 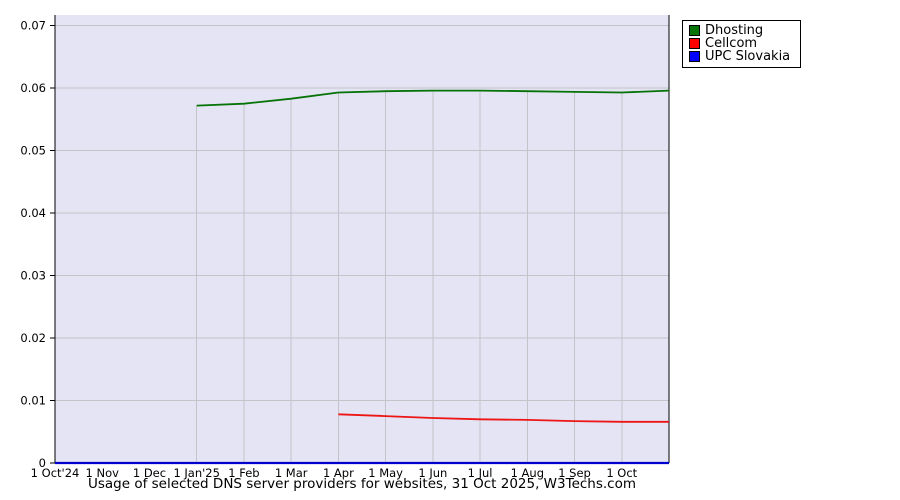 I want to click on x-tick-label: 1 Aug, so click(x=527, y=473).